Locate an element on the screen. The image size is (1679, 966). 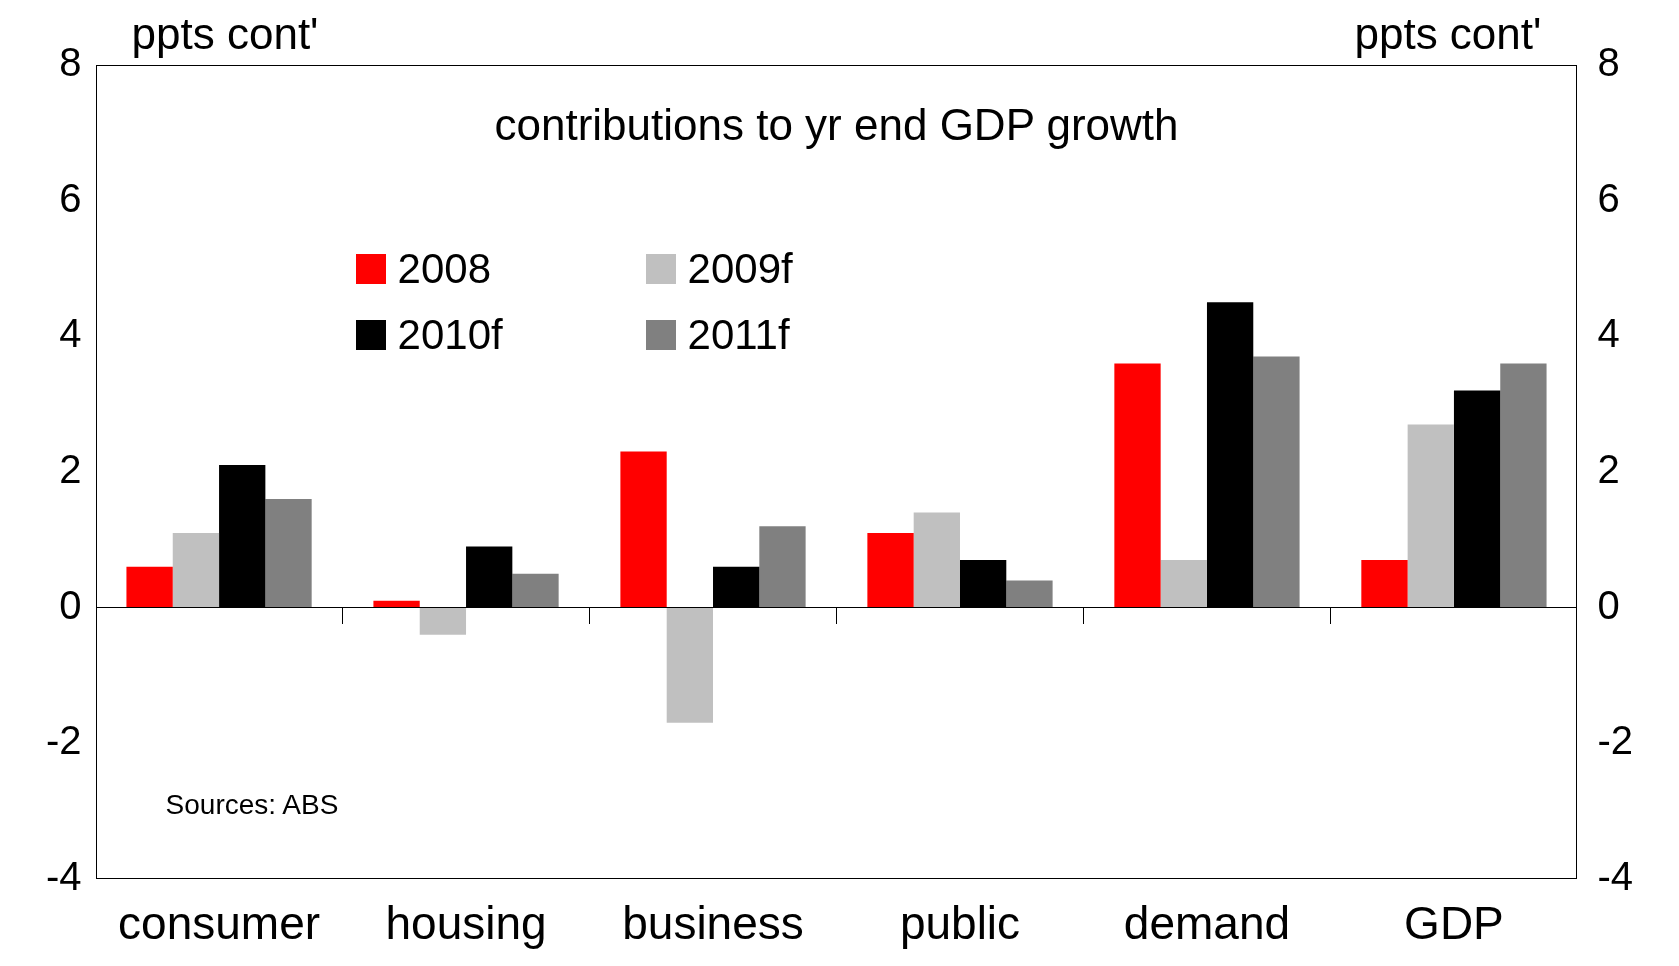
y2-tick-label: 8 is located at coordinates (1608, 62).